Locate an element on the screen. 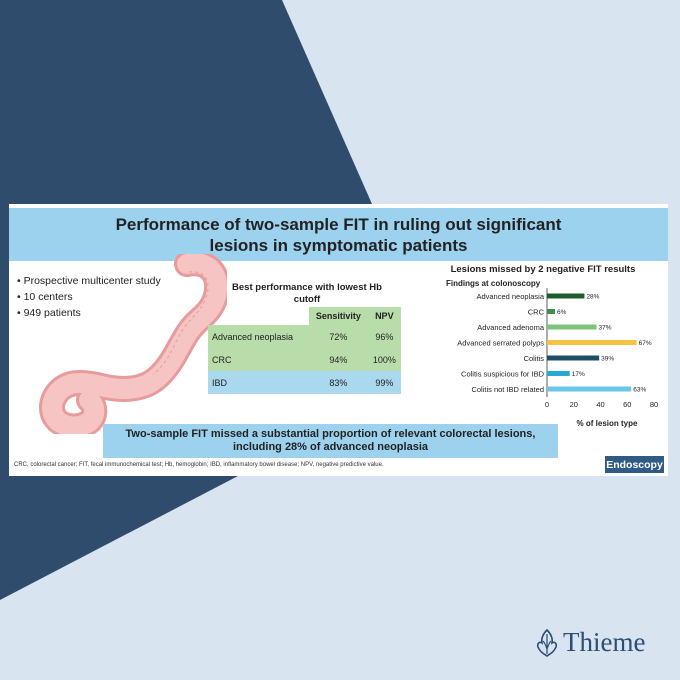 This screenshot has height=680, width=680. table-cell: Advanced neoplasia is located at coordinates (259, 336).